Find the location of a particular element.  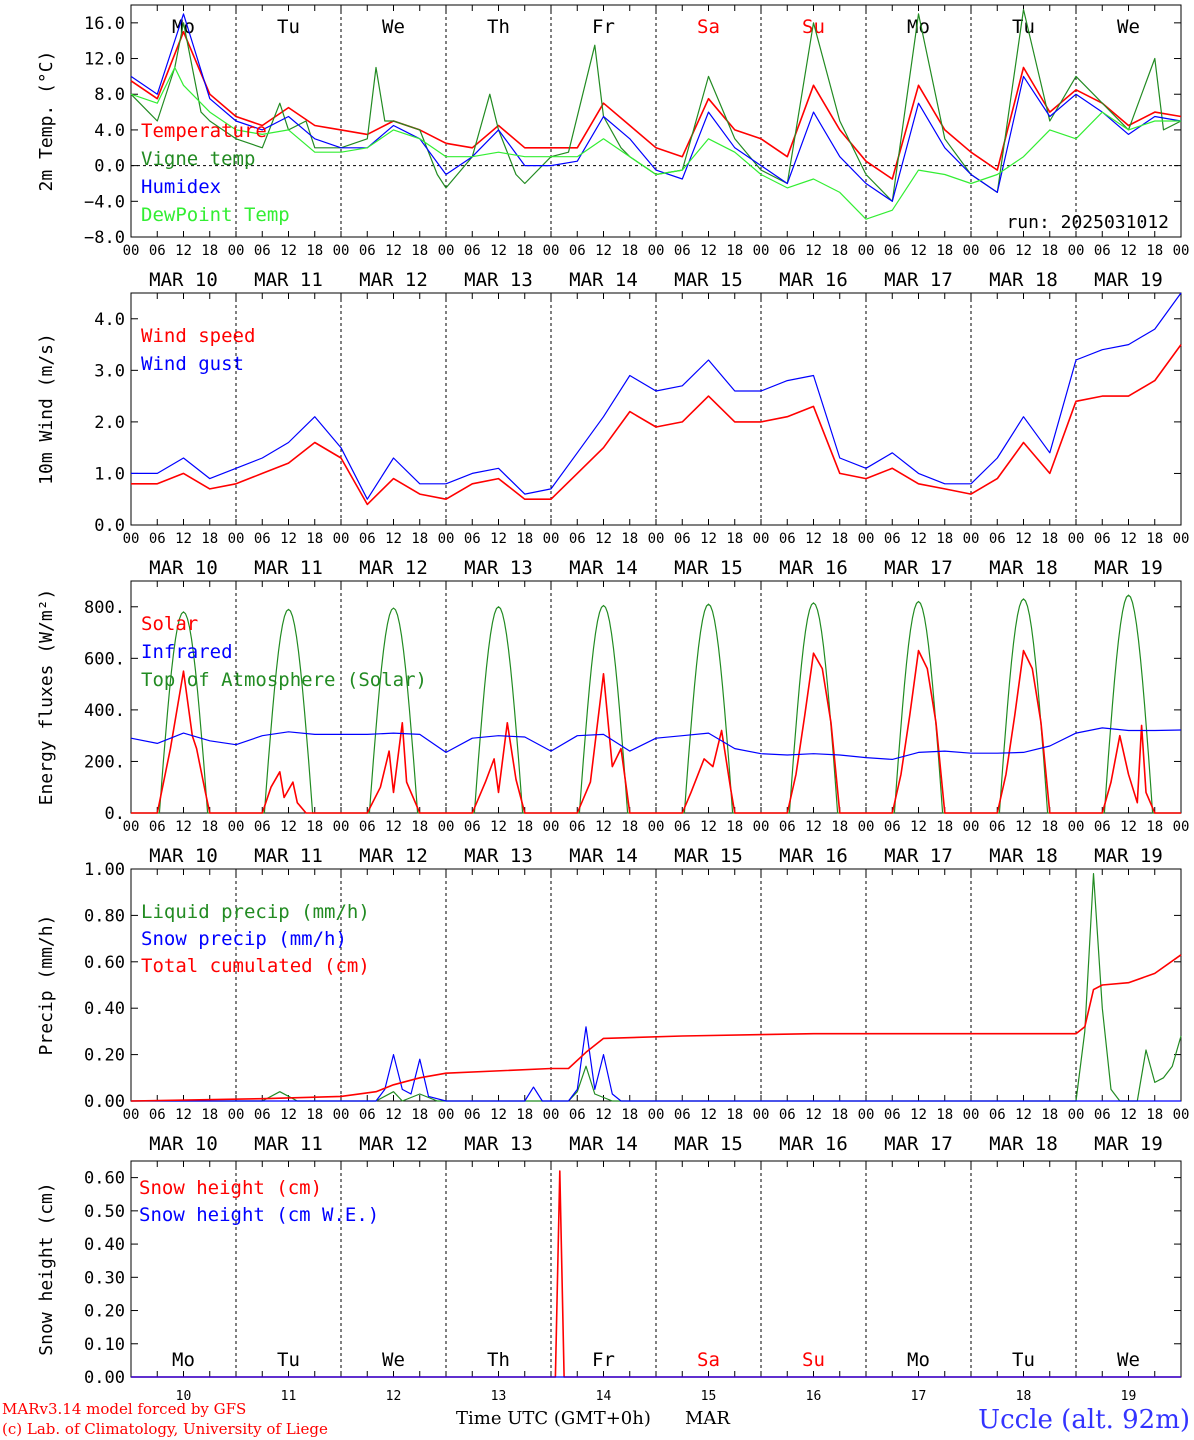

day-number-label: 14 is located at coordinates (604, 1396).